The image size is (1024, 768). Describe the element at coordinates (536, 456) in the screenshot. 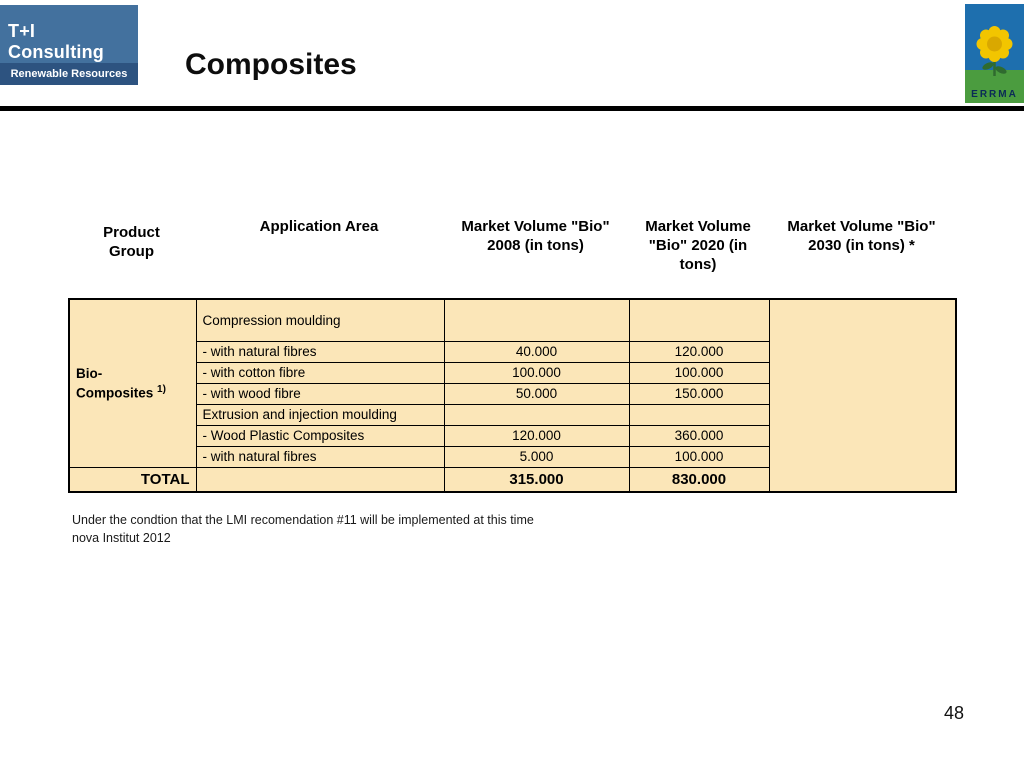

I see `value-2008-cell: 5.000` at that location.